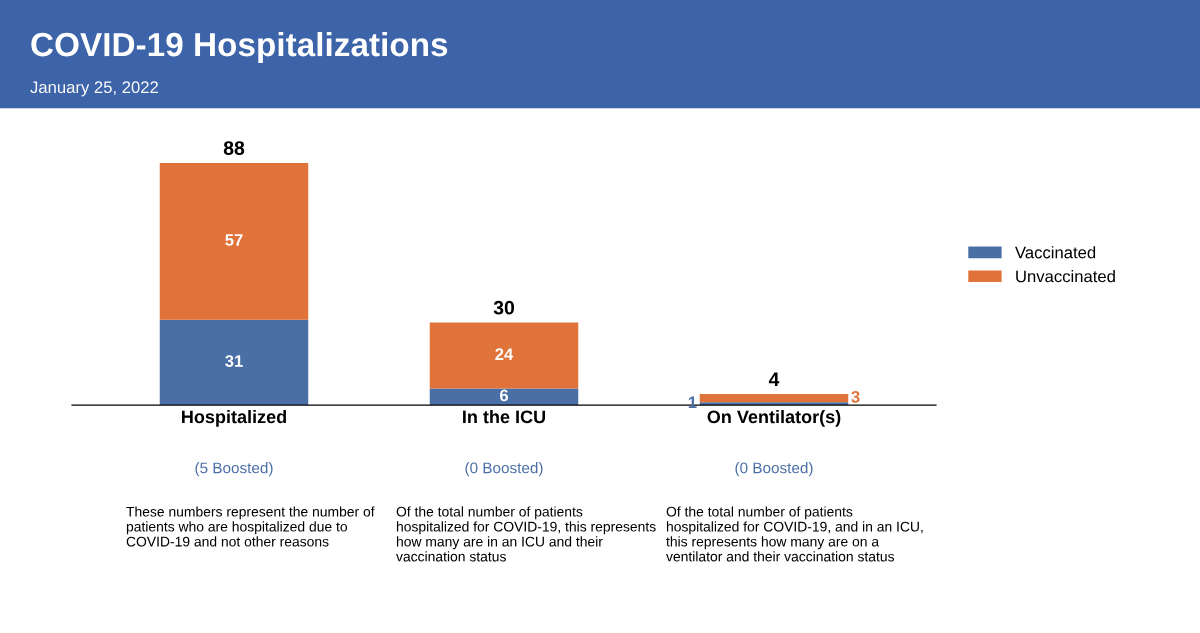 The image size is (1200, 633). I want to click on x-tick-label: On Ventilator(s), so click(774, 418).